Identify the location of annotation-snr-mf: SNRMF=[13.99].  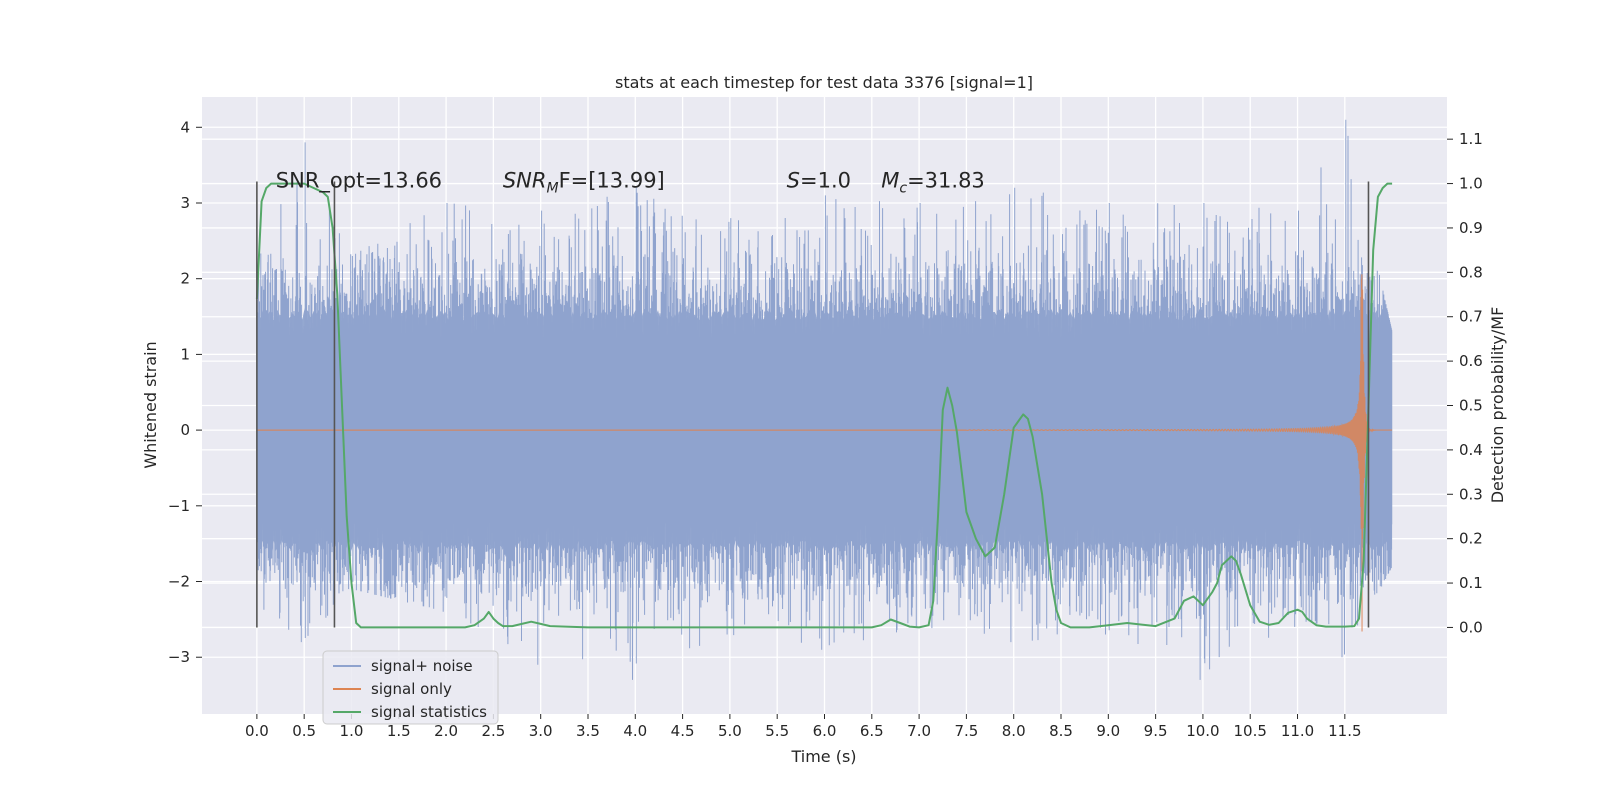
(584, 182).